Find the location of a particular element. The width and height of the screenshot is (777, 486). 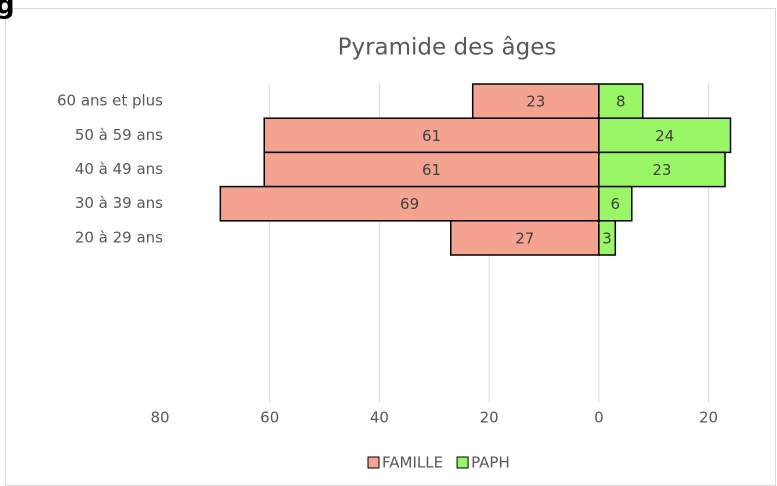

data-label: 3 is located at coordinates (607, 238).